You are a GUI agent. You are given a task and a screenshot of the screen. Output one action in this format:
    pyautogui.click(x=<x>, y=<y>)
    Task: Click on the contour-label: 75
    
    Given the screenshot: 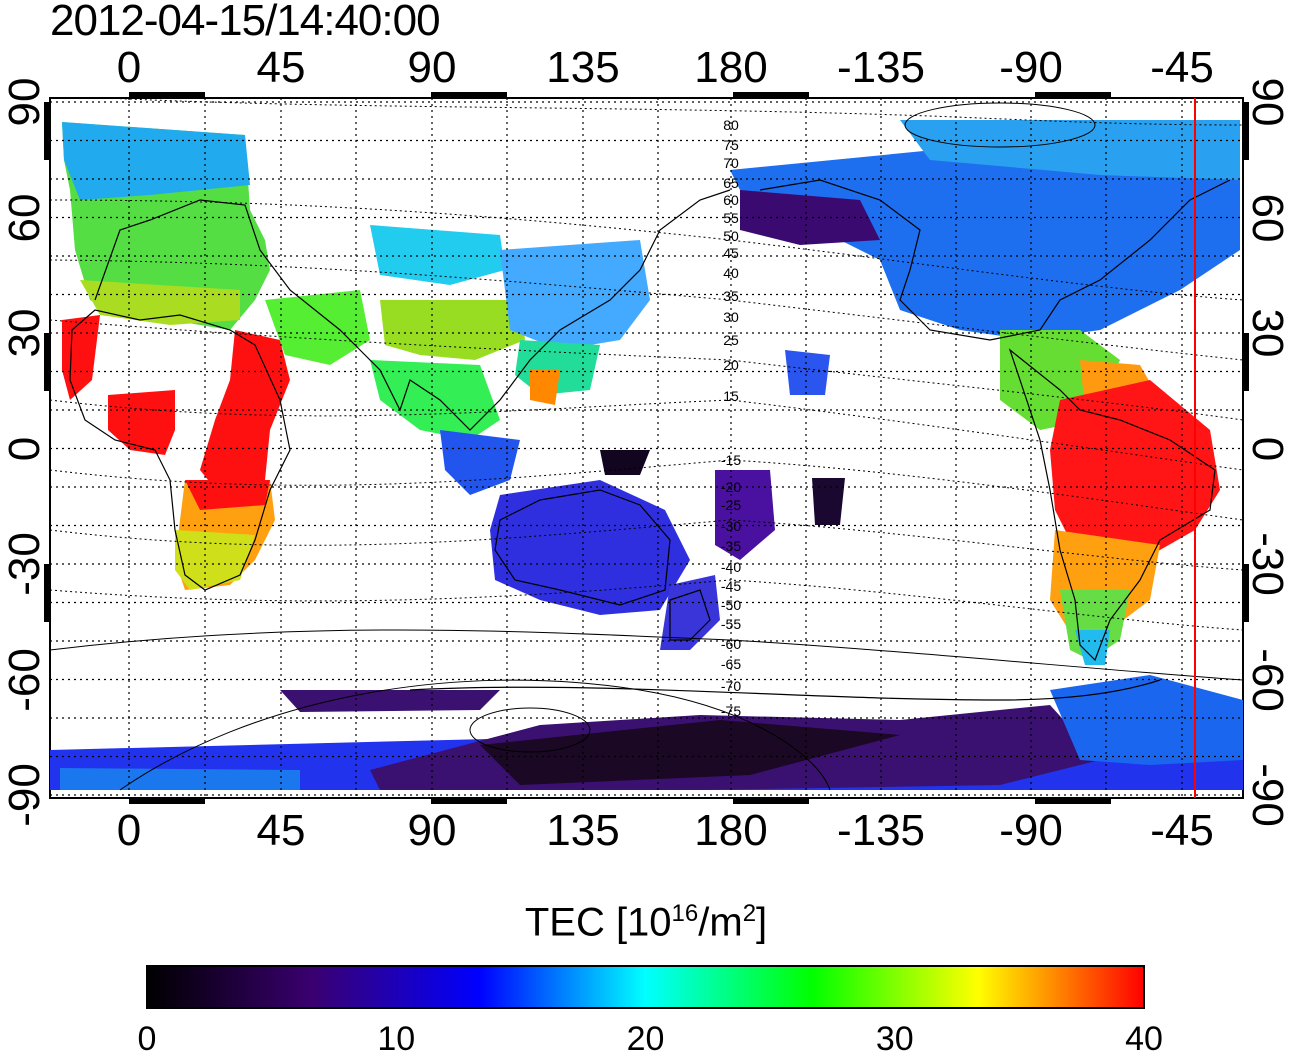 What is the action you would take?
    pyautogui.click(x=731, y=145)
    